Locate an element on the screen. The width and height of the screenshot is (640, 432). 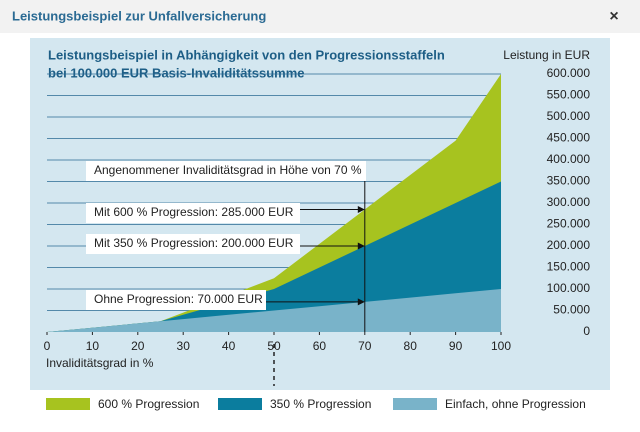
dialog-header is located at coordinates (320, 16).